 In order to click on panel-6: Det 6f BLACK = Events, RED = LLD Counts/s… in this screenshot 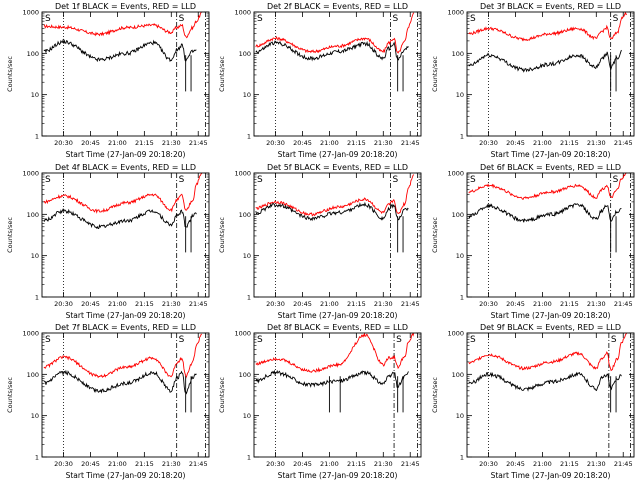, I will do `click(533, 241)`.